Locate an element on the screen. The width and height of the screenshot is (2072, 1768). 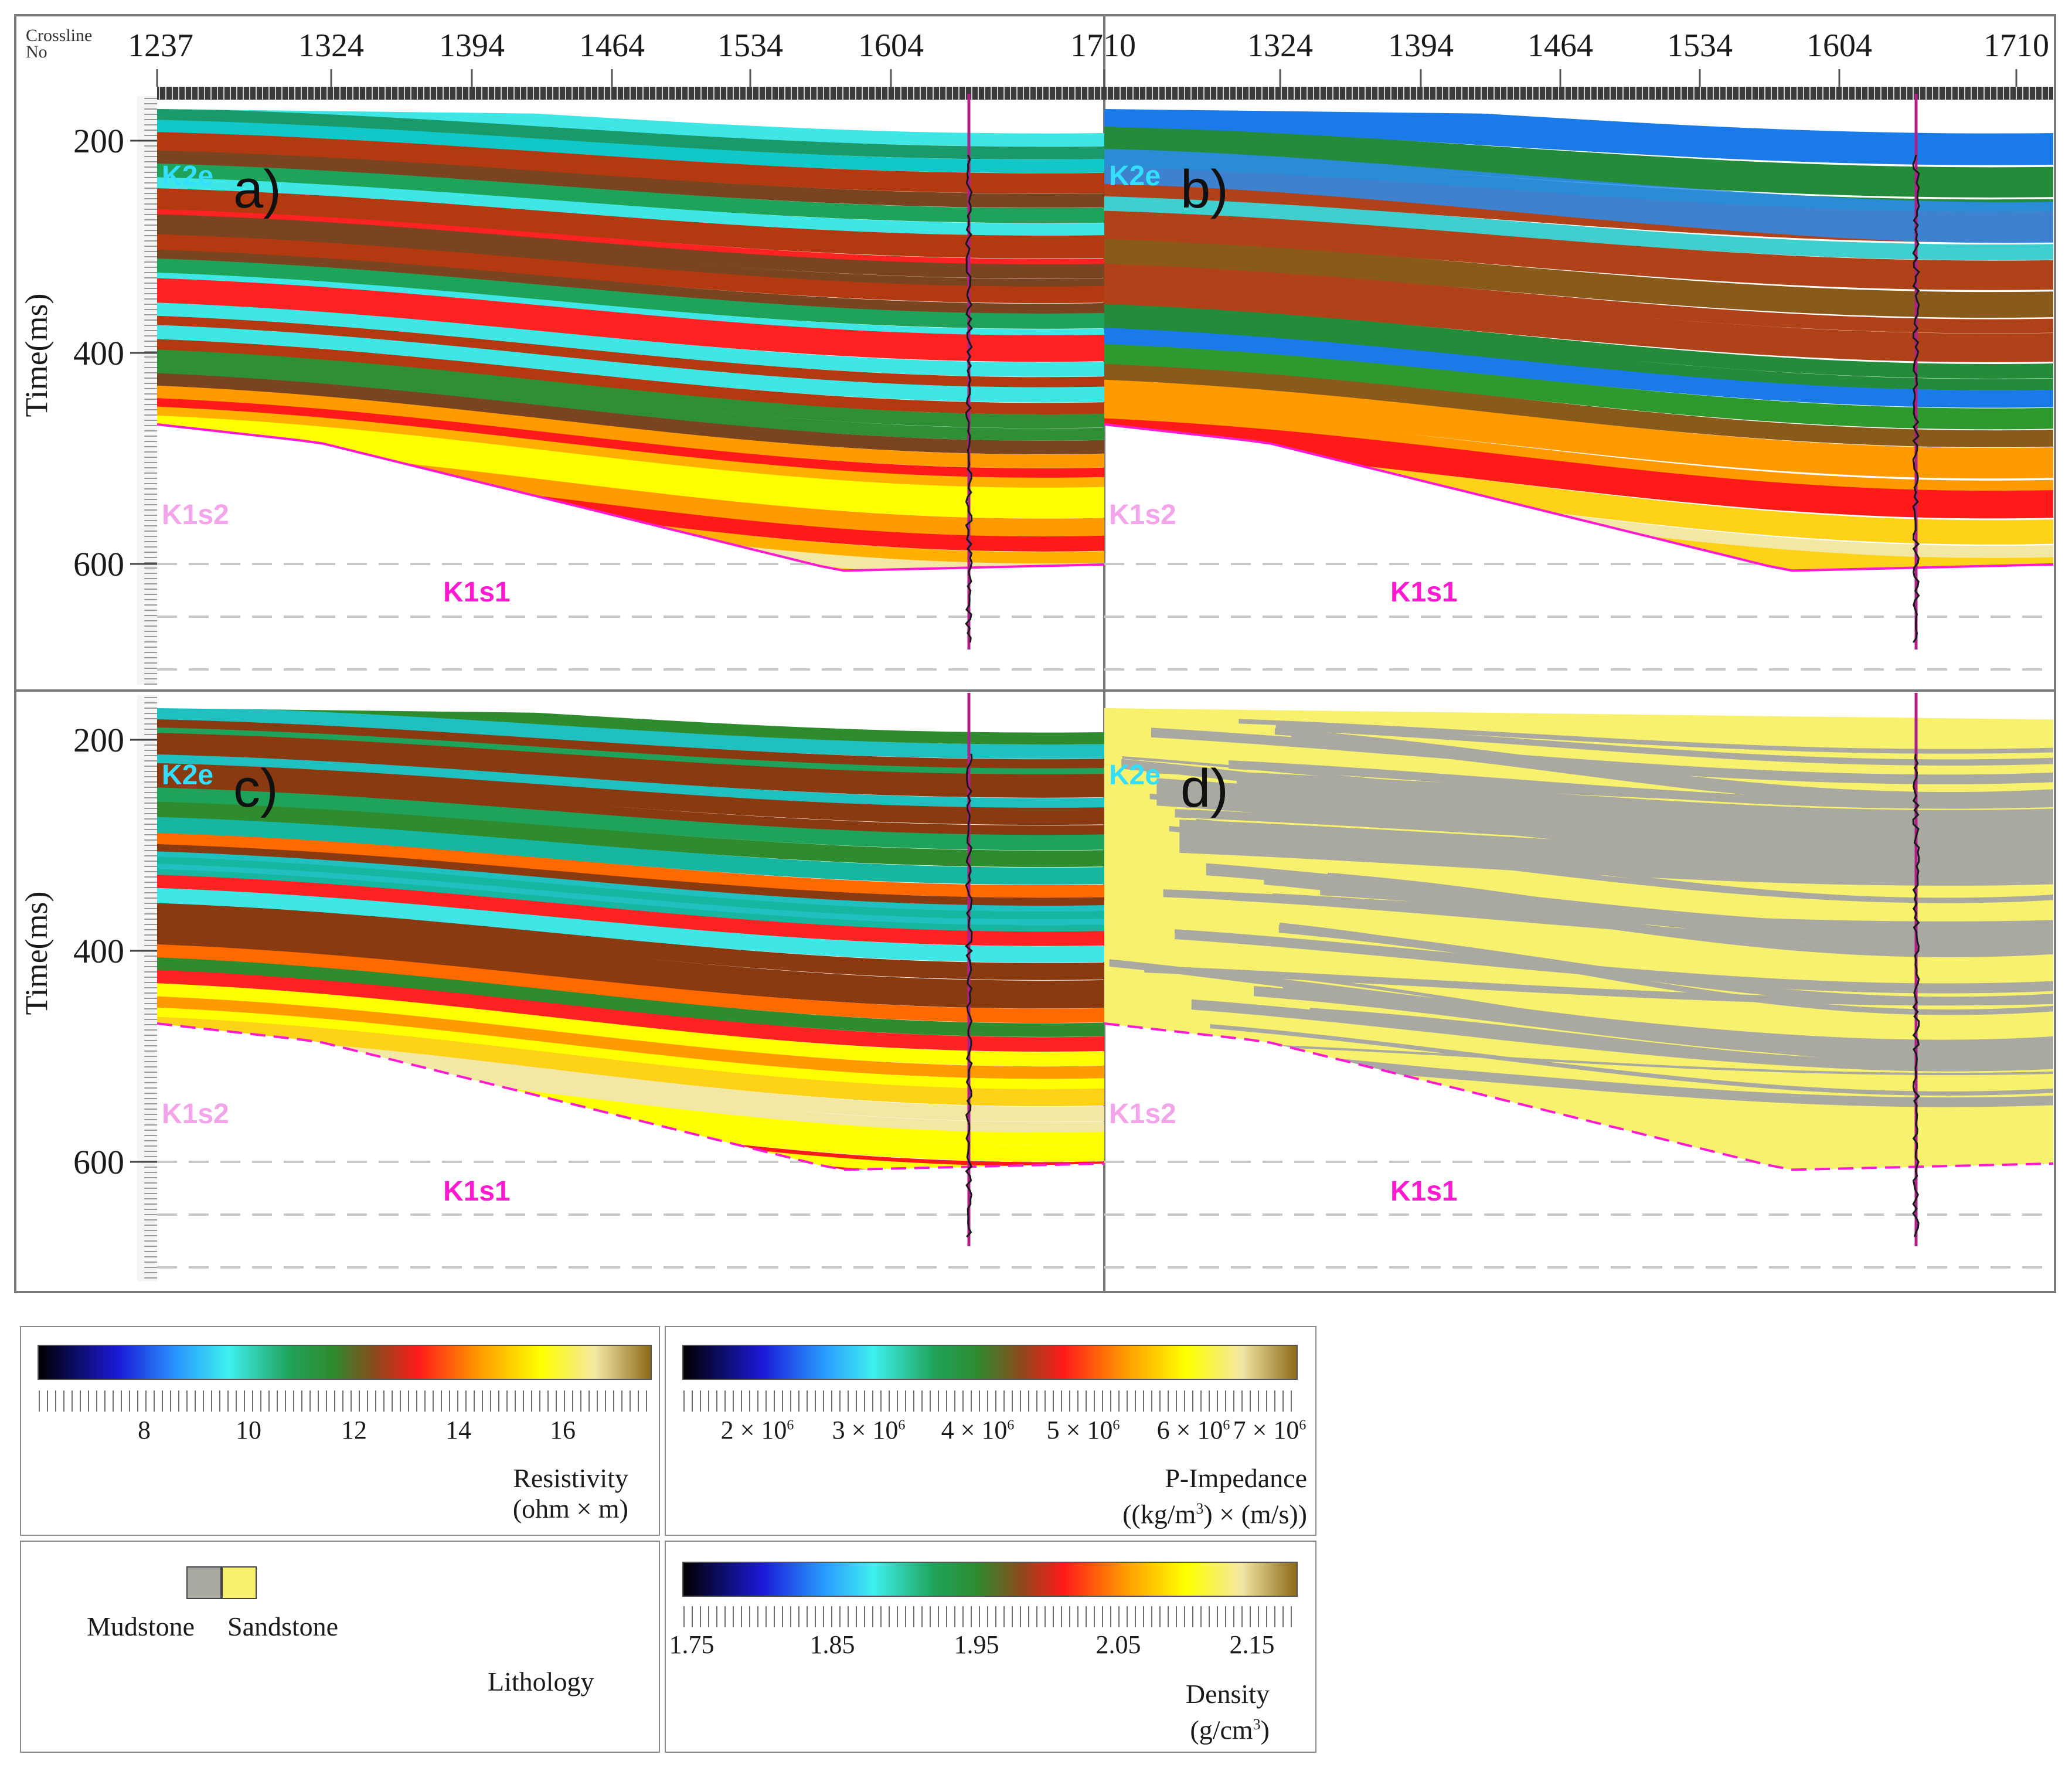
time-axis: 200 400 600 Time(ms) is located at coordinates (88, 988).